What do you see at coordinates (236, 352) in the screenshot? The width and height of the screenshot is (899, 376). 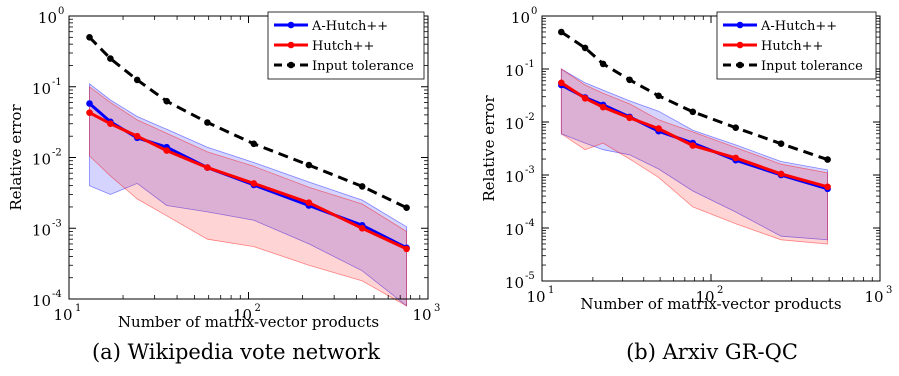 I see `chart-caption: (a) Wikipedia vote network` at bounding box center [236, 352].